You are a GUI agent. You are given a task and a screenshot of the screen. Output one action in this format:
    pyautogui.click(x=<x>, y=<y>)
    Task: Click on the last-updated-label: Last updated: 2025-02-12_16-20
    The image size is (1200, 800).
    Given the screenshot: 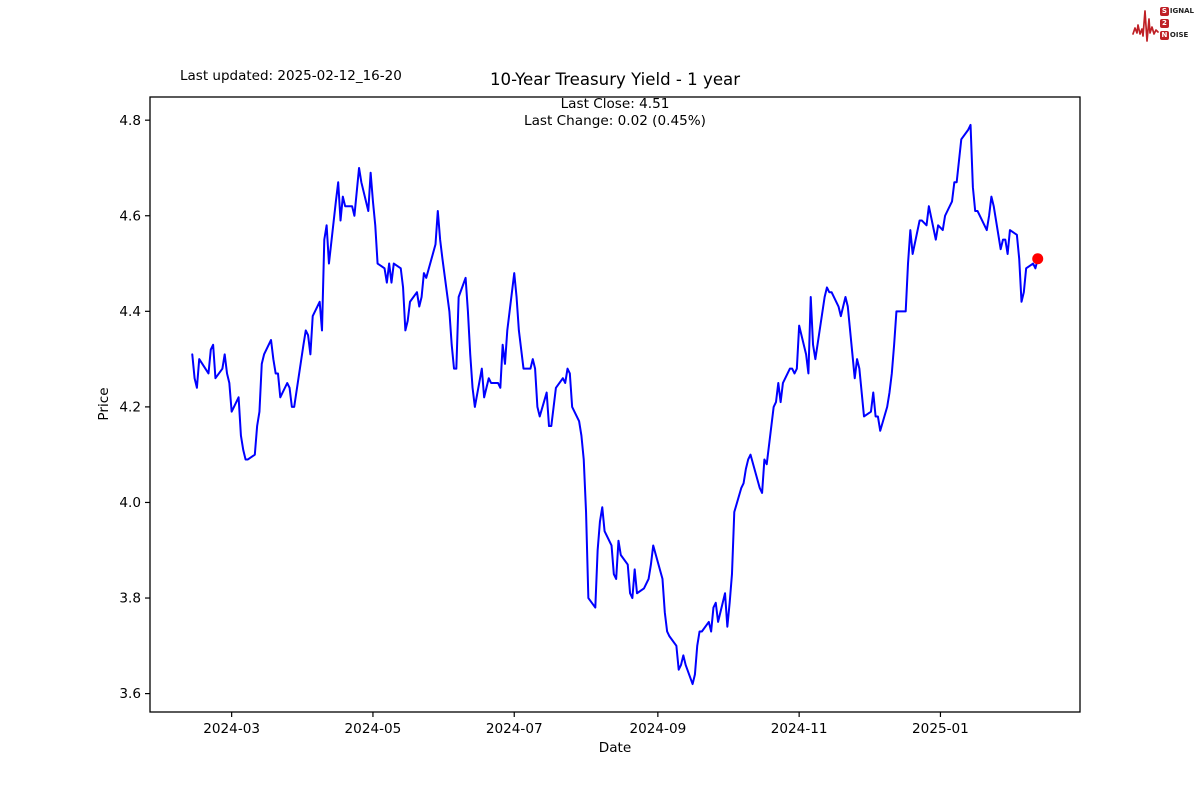 What is the action you would take?
    pyautogui.click(x=291, y=76)
    